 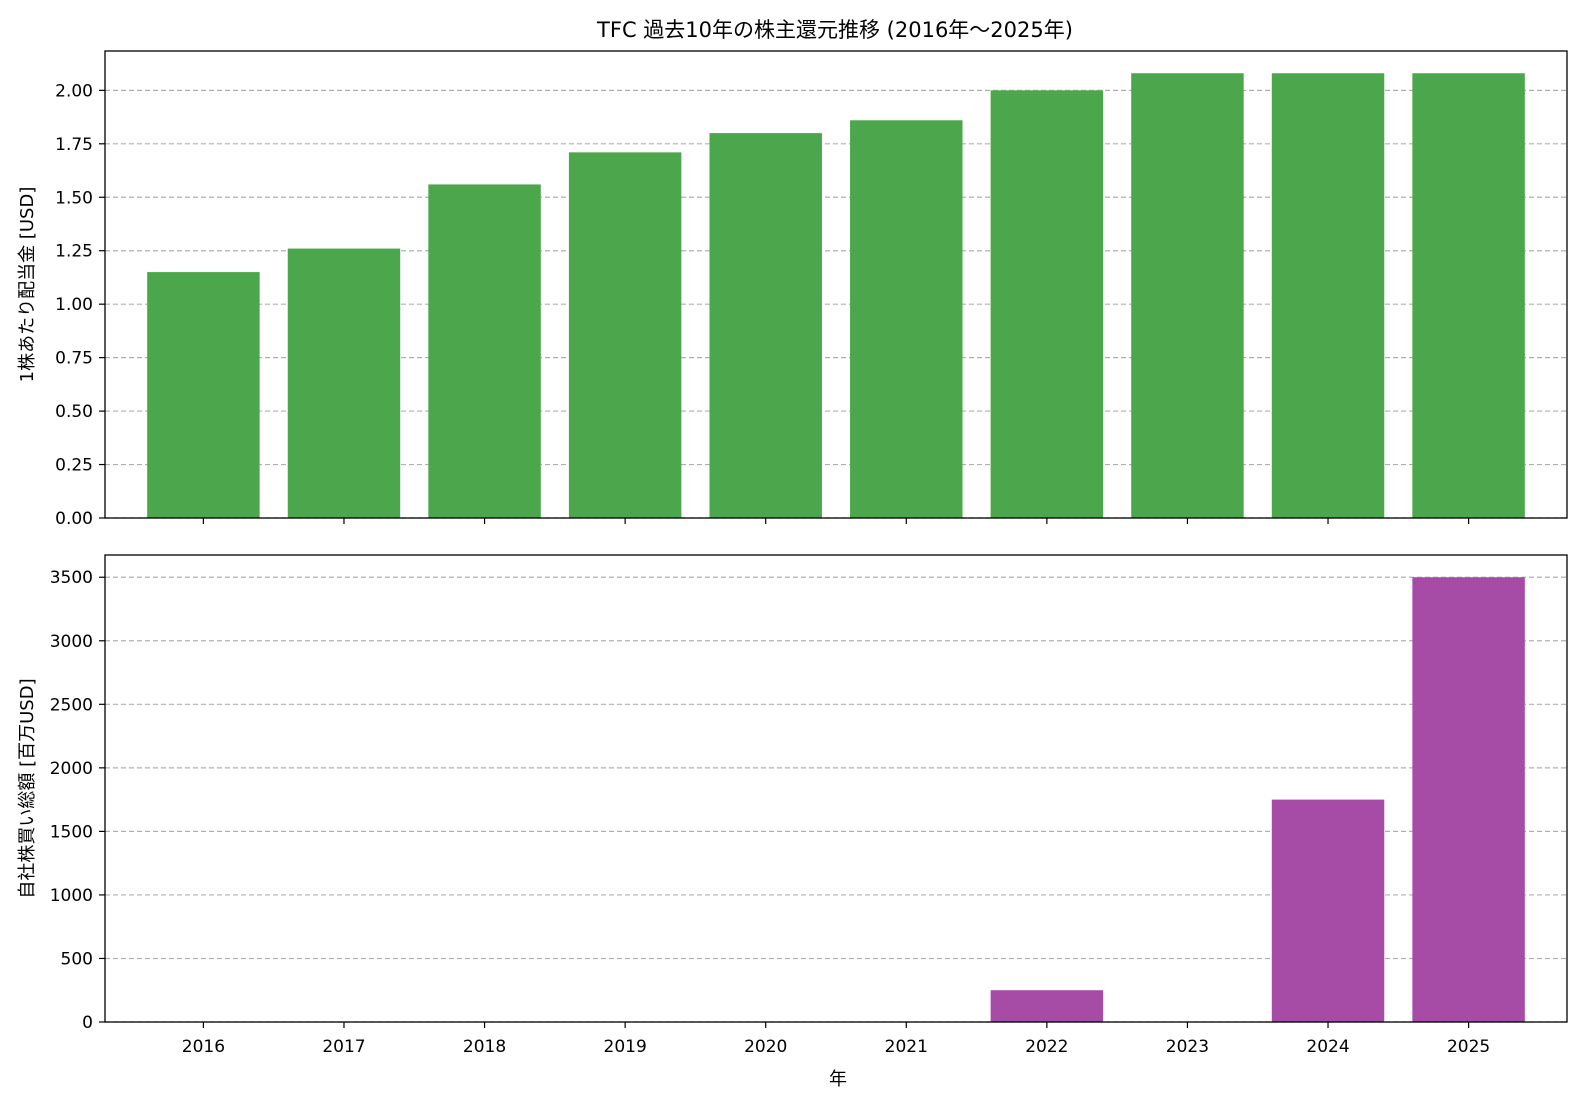 I want to click on dividend-ytick-label: 1.75, so click(x=74, y=145).